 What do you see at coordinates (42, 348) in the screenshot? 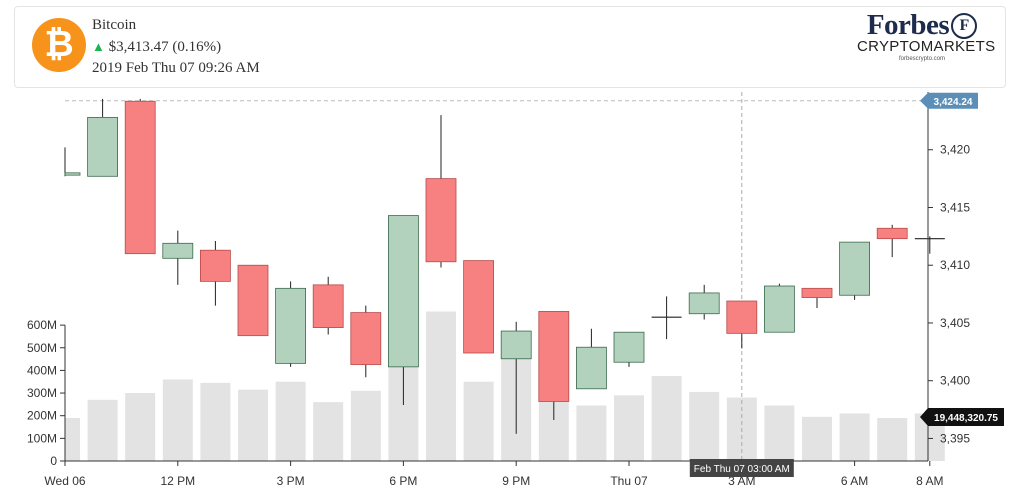
I see `volume-tick-label: 500M` at bounding box center [42, 348].